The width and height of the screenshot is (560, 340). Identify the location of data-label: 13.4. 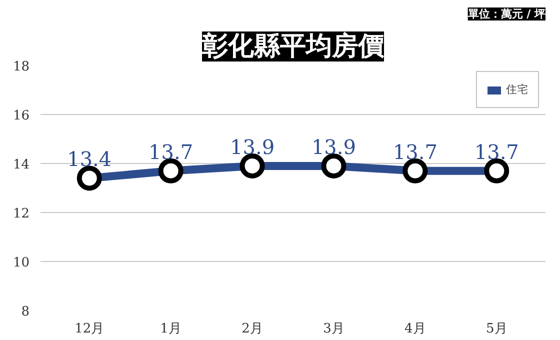
(89, 159).